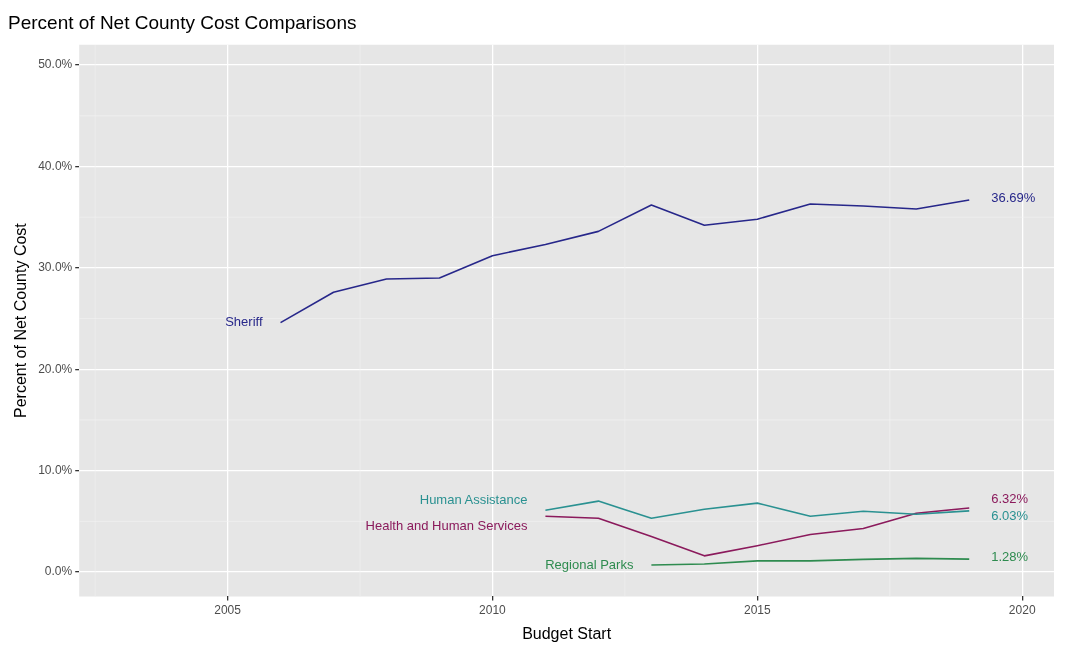 The width and height of the screenshot is (1069, 660). I want to click on data-label: 6.32%, so click(1010, 498).